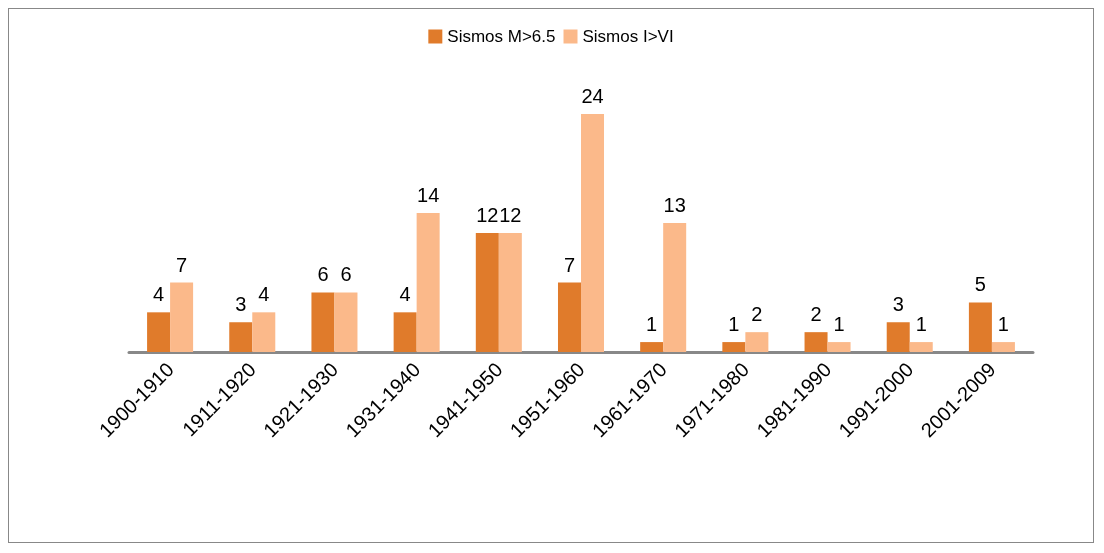  I want to click on data-label: 5, so click(980, 284).